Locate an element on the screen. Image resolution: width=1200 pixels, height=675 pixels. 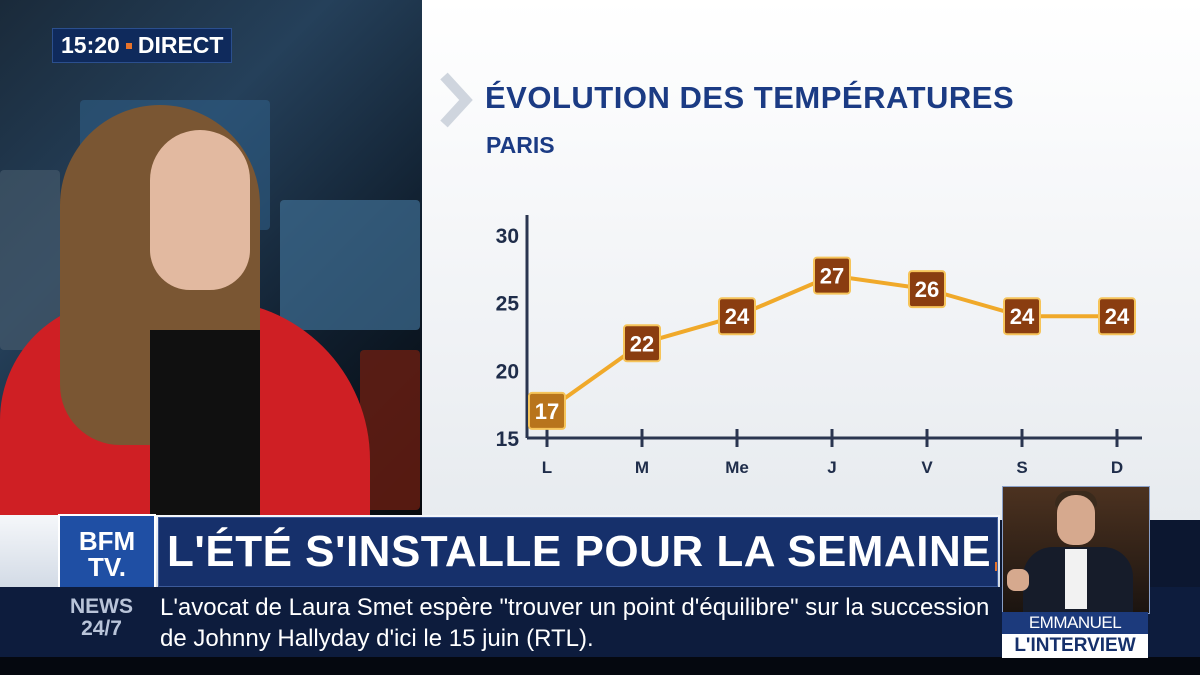
data-point-label: 26 is located at coordinates (927, 289).